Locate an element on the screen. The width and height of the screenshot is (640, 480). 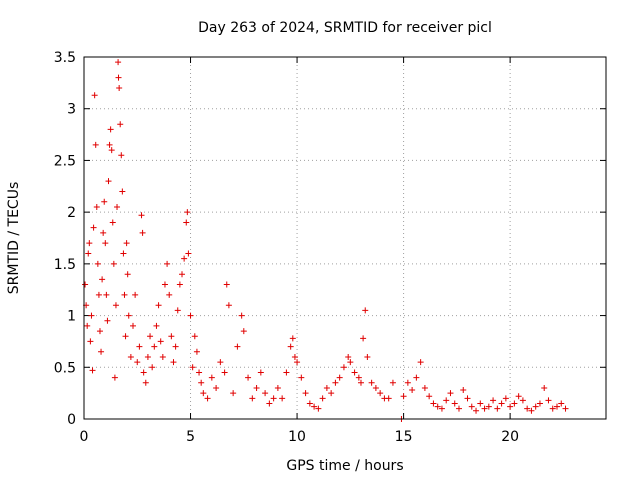
x-tick-label: 10 is located at coordinates (297, 437).